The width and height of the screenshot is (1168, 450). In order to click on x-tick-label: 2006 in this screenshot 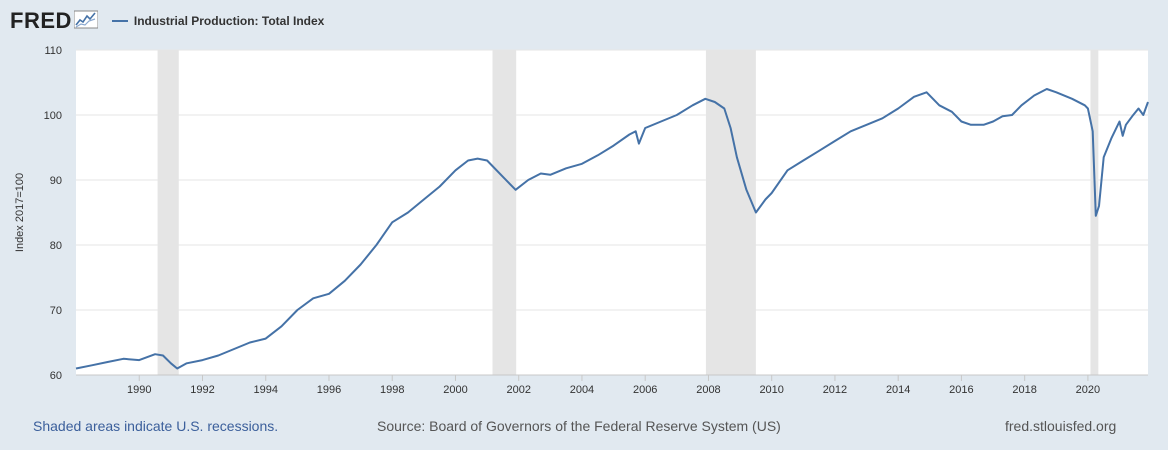, I will do `click(645, 390)`.